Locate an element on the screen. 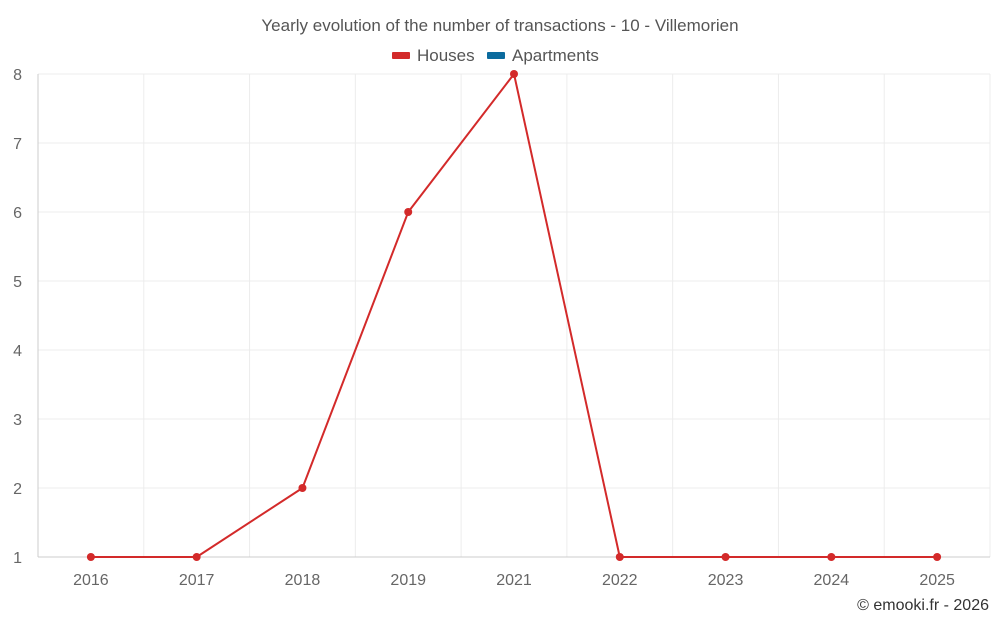 The width and height of the screenshot is (1000, 630). x-tick-label: 2016 is located at coordinates (91, 580).